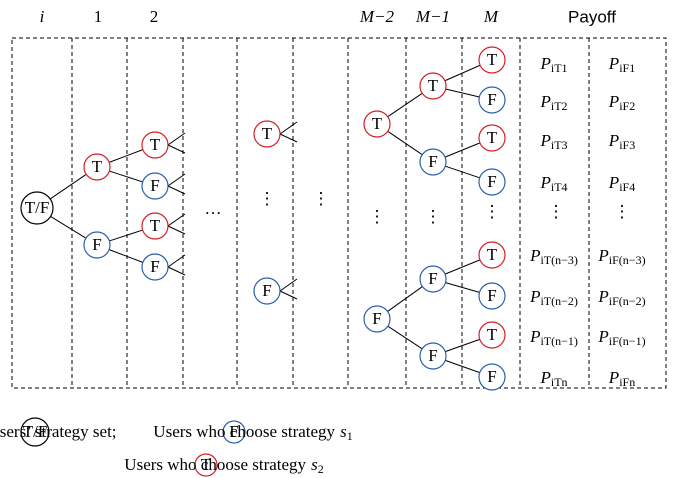  I want to click on payoff-label: PiF4, so click(621, 183).